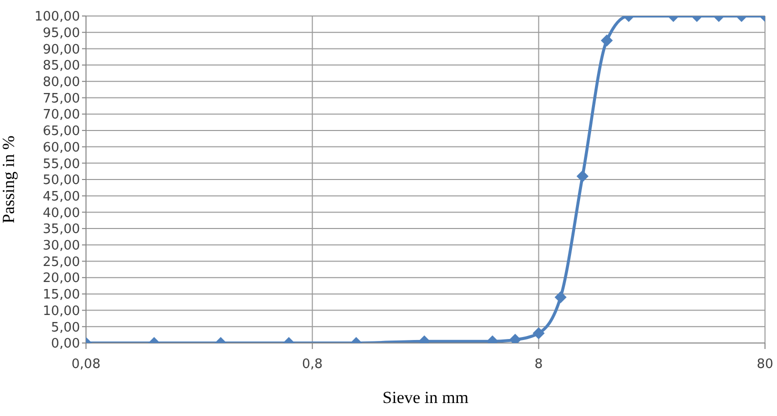 Image resolution: width=777 pixels, height=416 pixels. What do you see at coordinates (86, 364) in the screenshot?
I see `x-tick-label: 0,08` at bounding box center [86, 364].